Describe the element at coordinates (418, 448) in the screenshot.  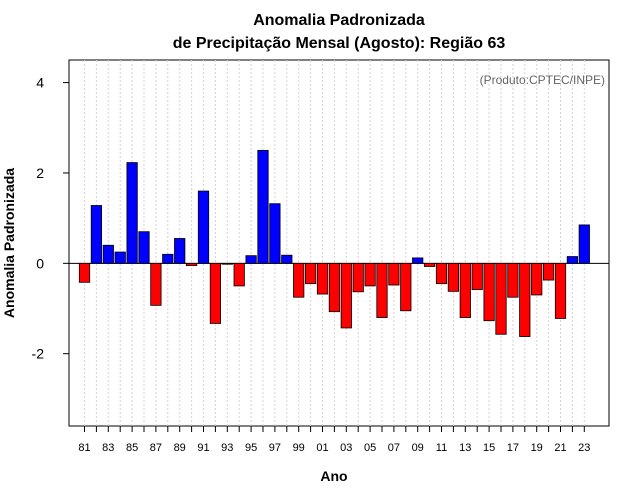
I see `x-tick-label: 09` at that location.